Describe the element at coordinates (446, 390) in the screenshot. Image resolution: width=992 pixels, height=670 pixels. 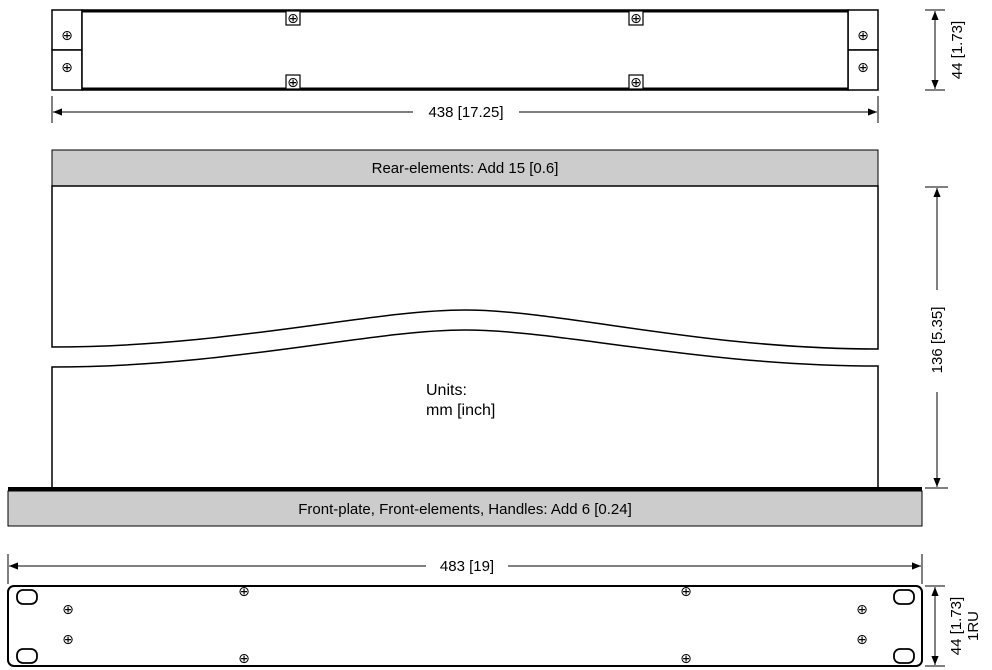
I see `units-label: Units:` at that location.